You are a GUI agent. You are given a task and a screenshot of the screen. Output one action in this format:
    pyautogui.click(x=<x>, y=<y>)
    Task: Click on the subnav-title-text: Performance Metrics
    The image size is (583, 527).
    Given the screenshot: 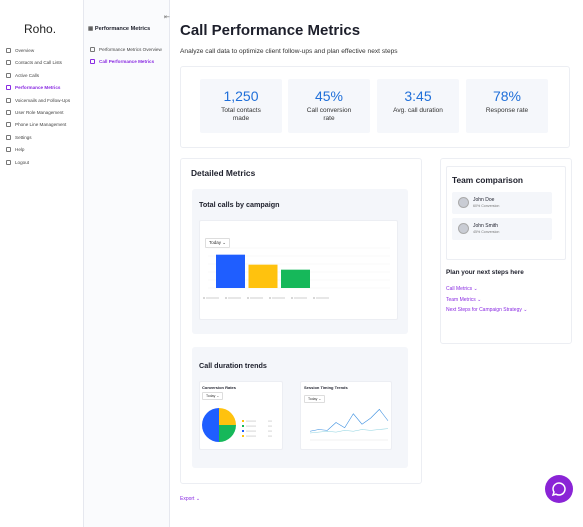 What is the action you would take?
    pyautogui.click(x=122, y=29)
    